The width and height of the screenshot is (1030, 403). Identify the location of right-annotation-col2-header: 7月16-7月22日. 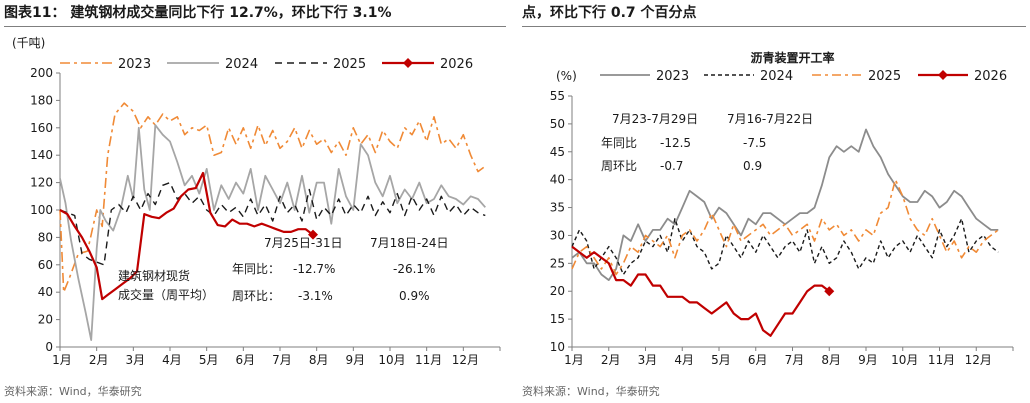
(770, 119).